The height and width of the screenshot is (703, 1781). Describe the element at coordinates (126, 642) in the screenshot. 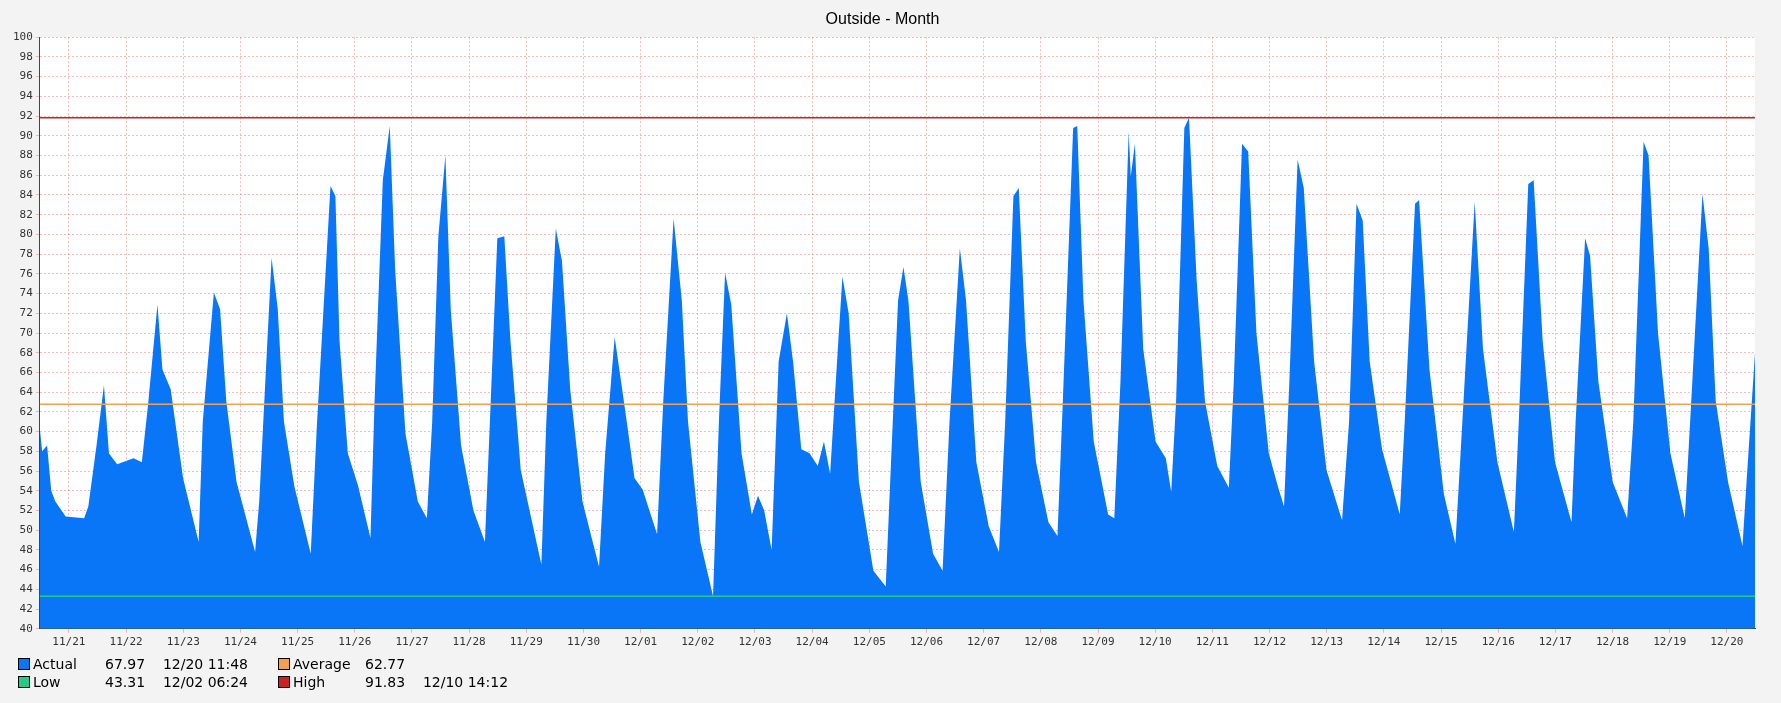

I see `x-tick-label: 11/22` at that location.